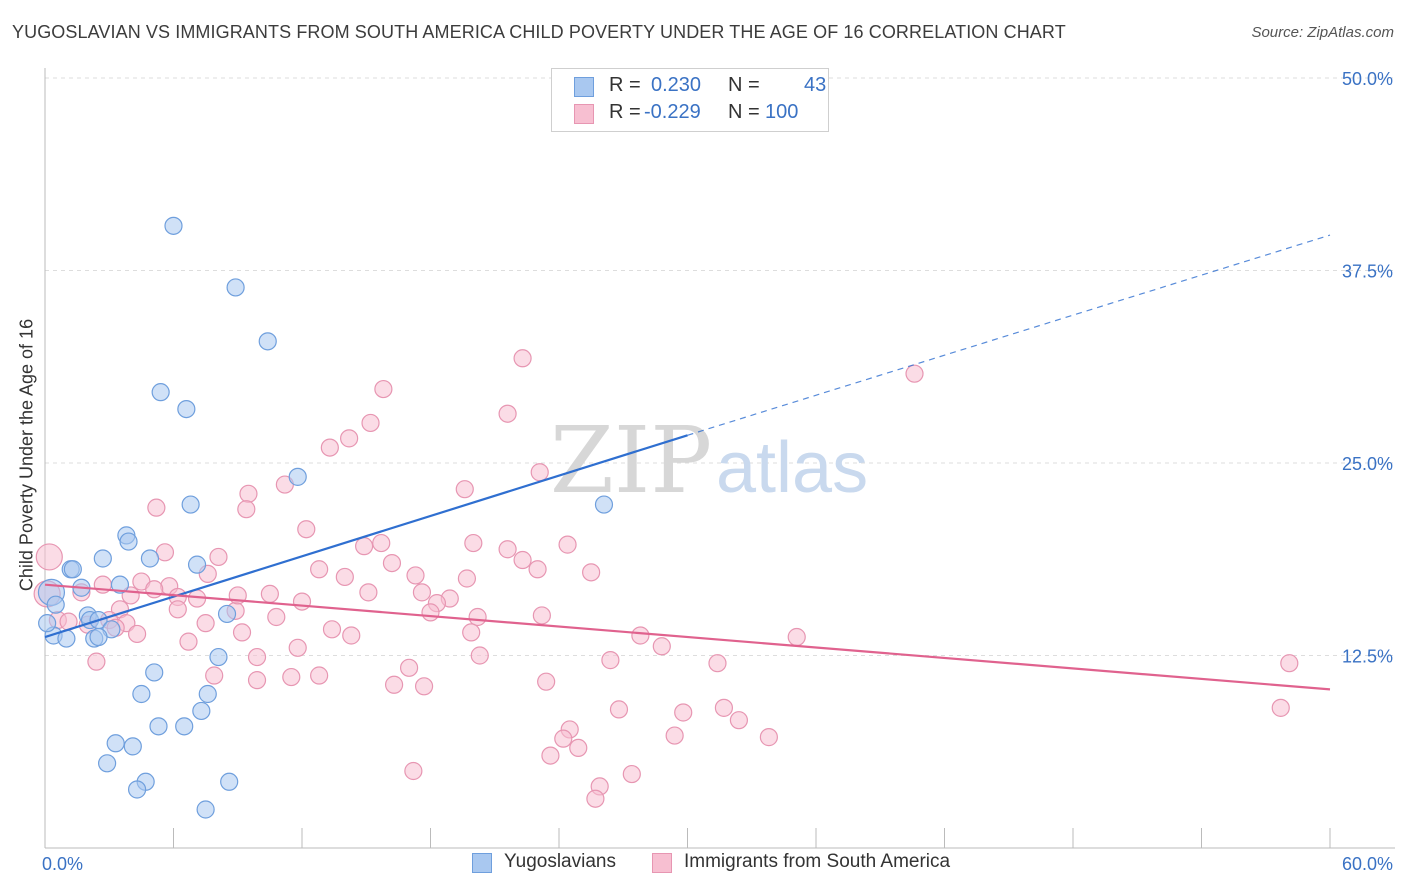 The image size is (1406, 892). Describe the element at coordinates (690, 100) in the screenshot. I see `correlation-legend: R = 0.230 N = 43 R = -0.229 N = 100` at that location.